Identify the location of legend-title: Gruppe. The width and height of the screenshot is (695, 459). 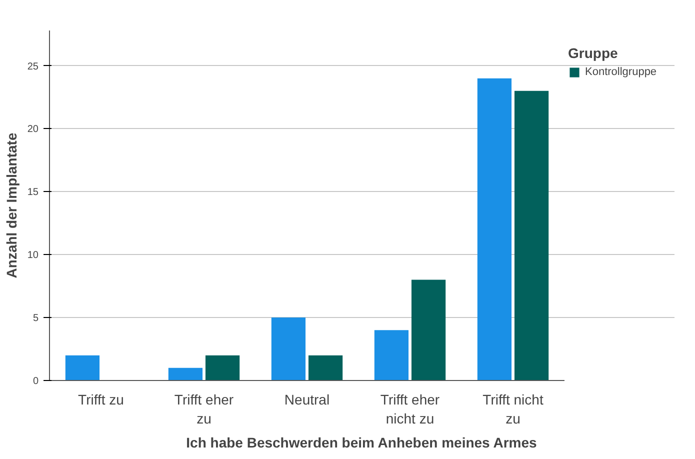
(593, 53).